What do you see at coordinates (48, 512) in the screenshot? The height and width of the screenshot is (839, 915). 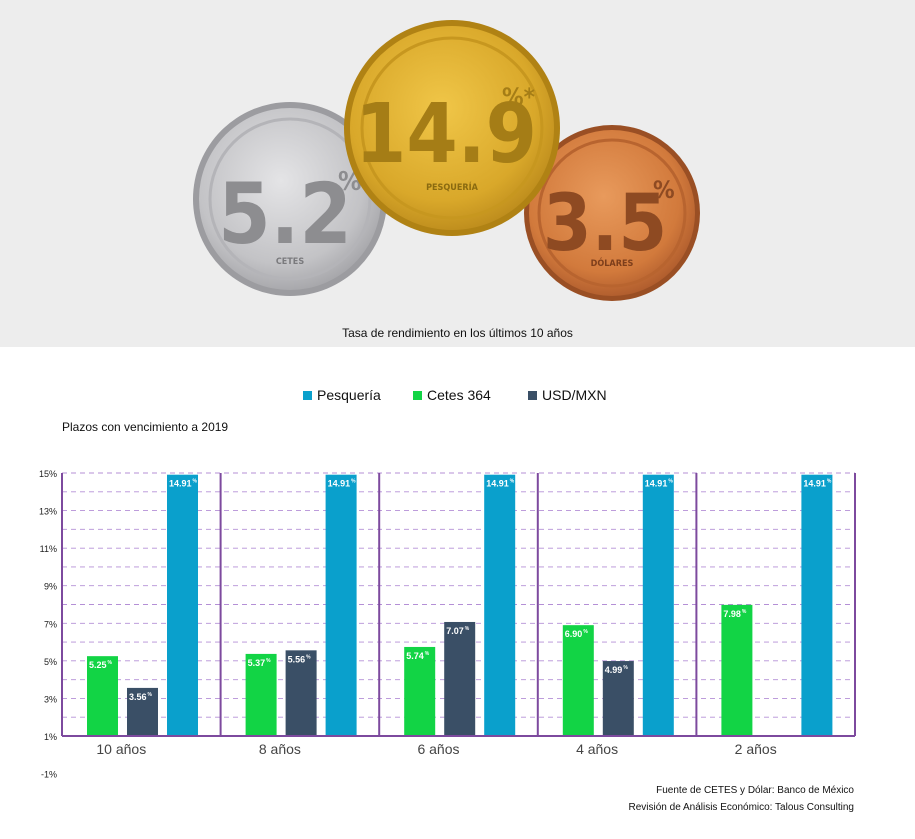 I see `y-tick-label: 13%` at bounding box center [48, 512].